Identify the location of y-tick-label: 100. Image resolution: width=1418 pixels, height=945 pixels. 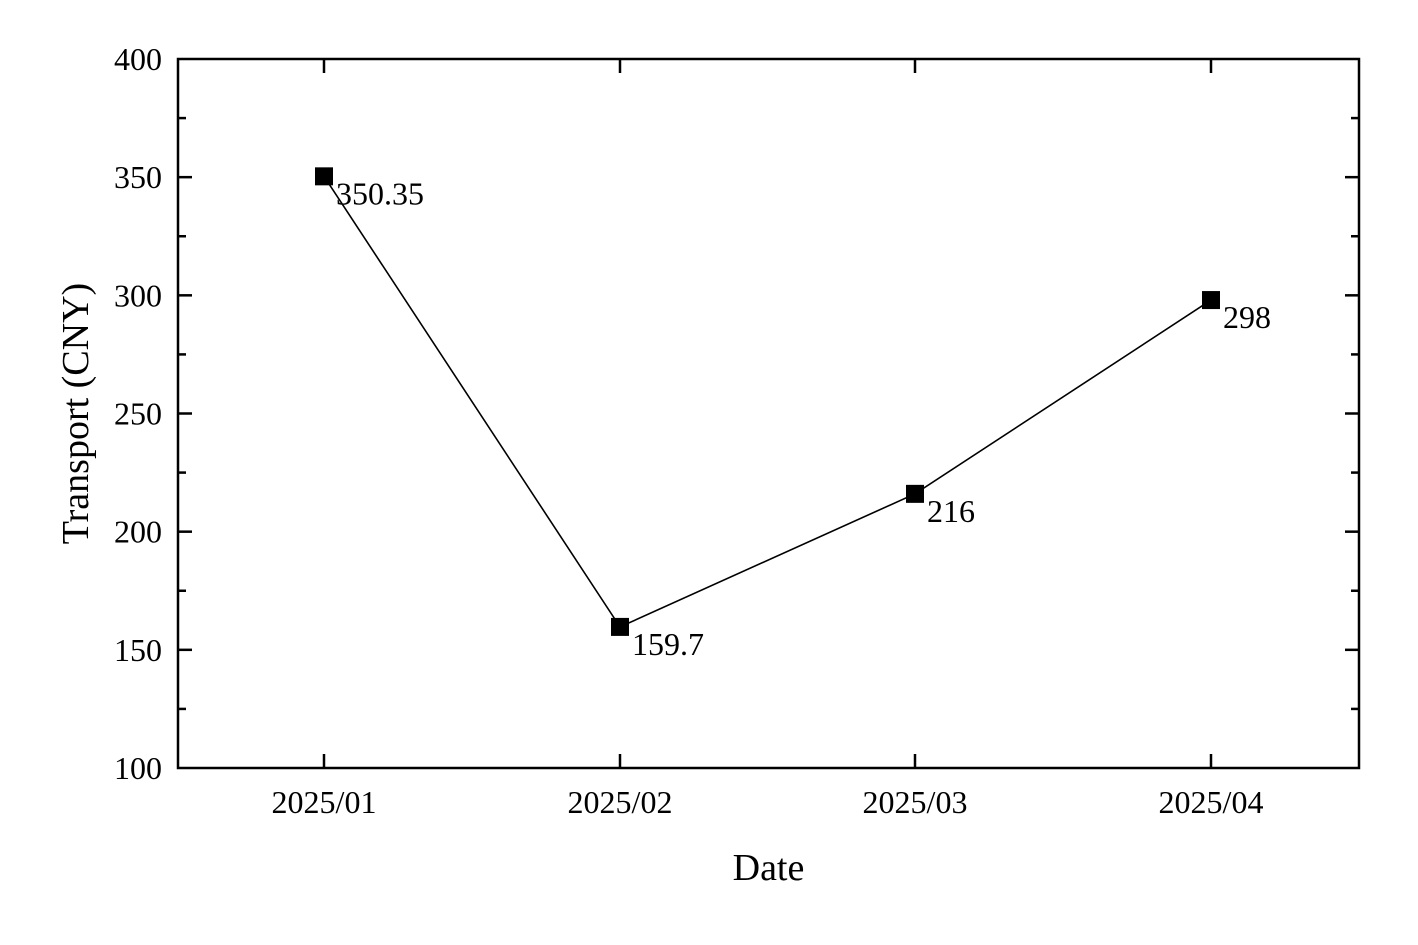
(138, 768).